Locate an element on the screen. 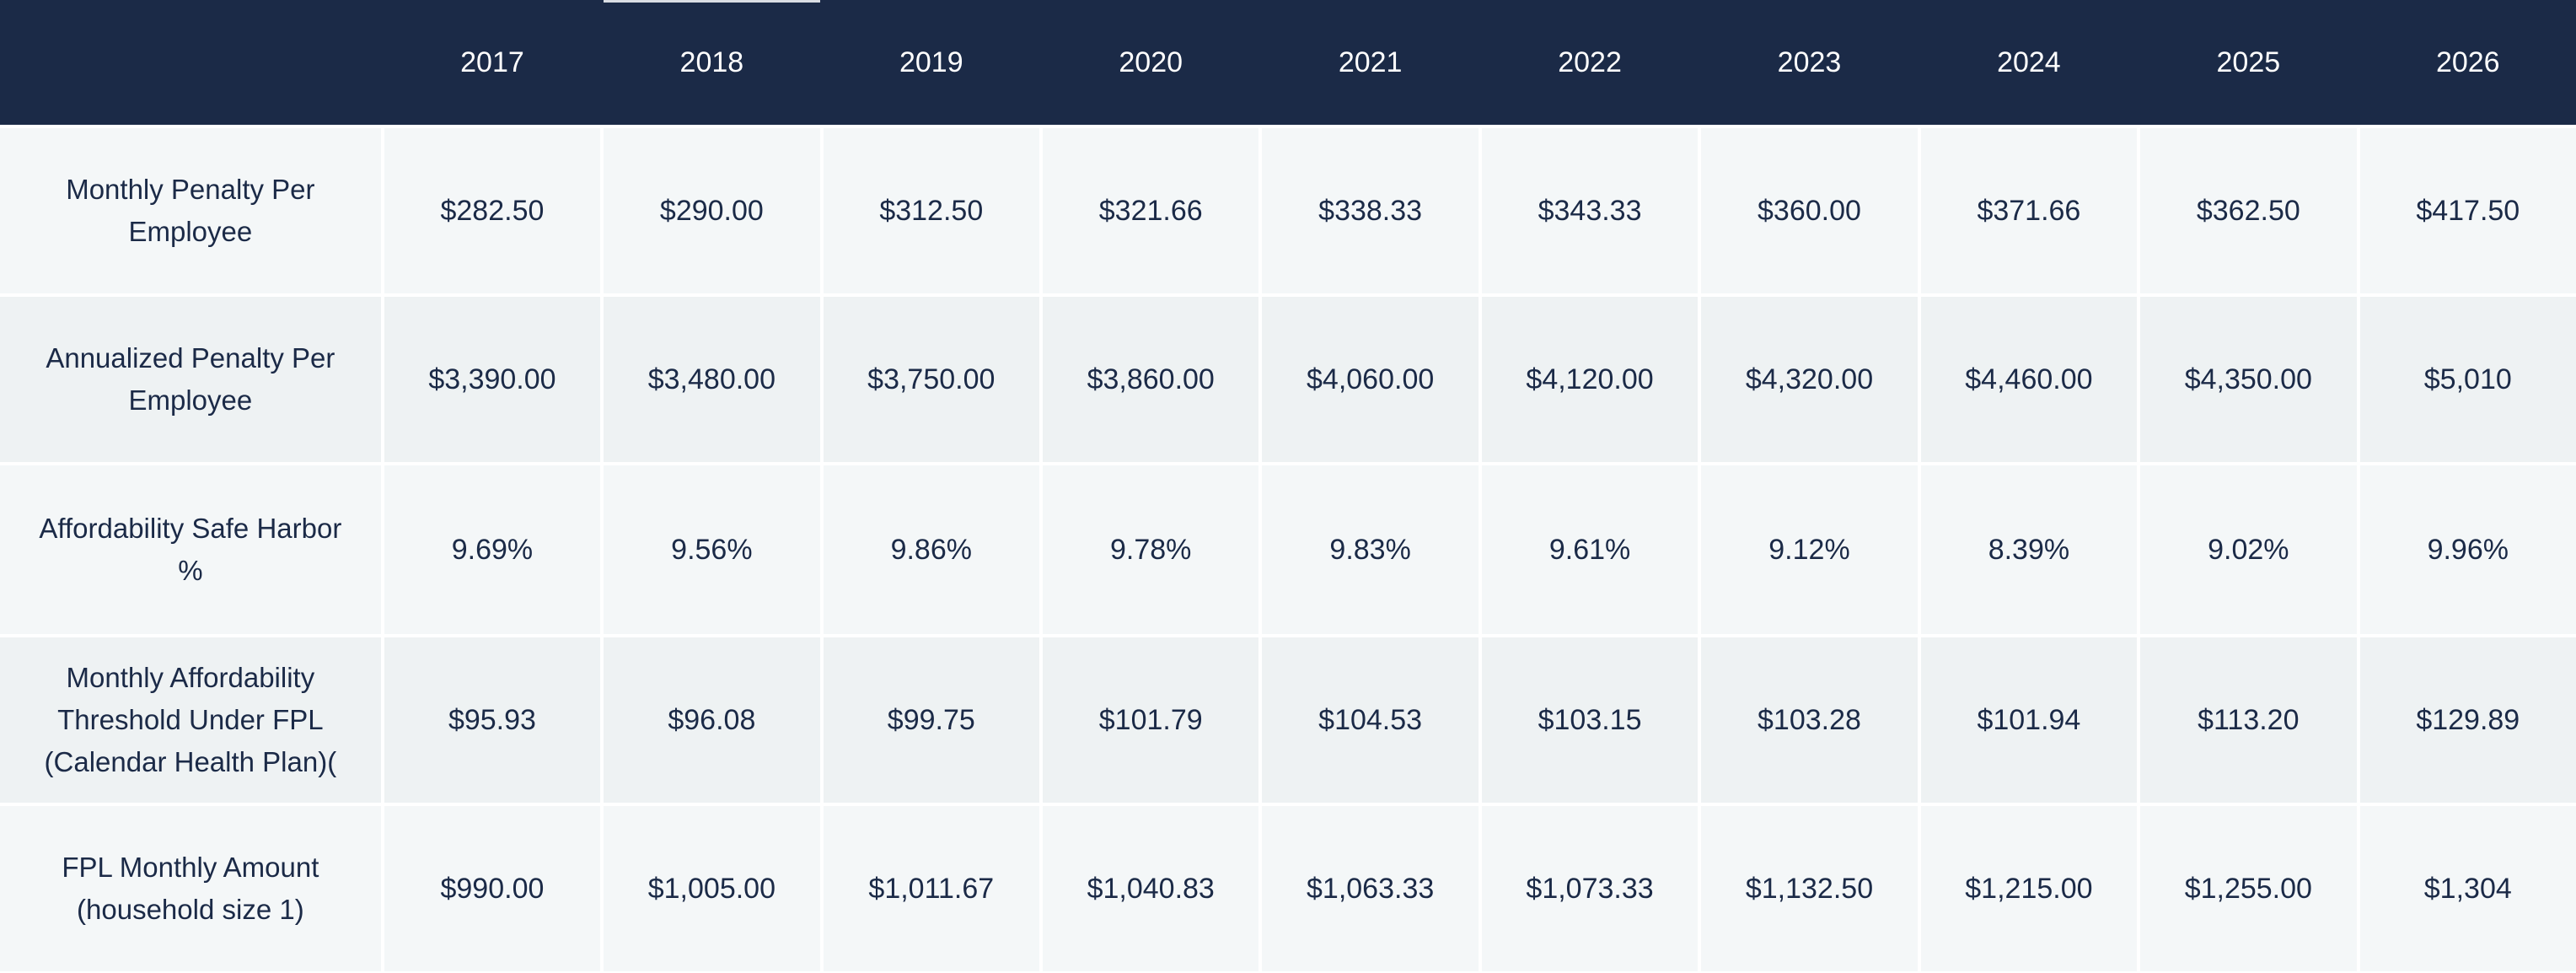 Image resolution: width=2576 pixels, height=973 pixels. table-cell: $1,005.00 is located at coordinates (712, 888).